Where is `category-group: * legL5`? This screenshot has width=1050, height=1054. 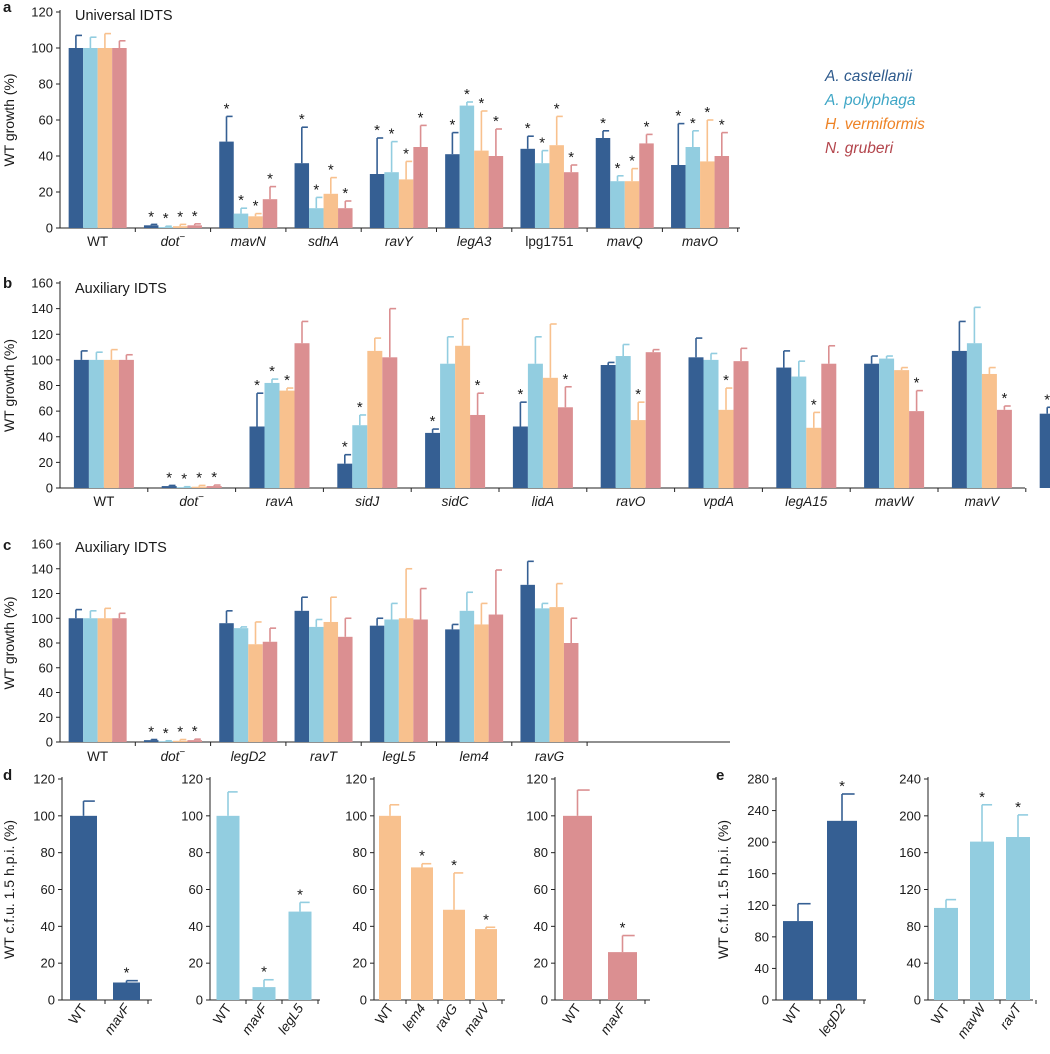
category-group: * legL5 is located at coordinates (297, 961).